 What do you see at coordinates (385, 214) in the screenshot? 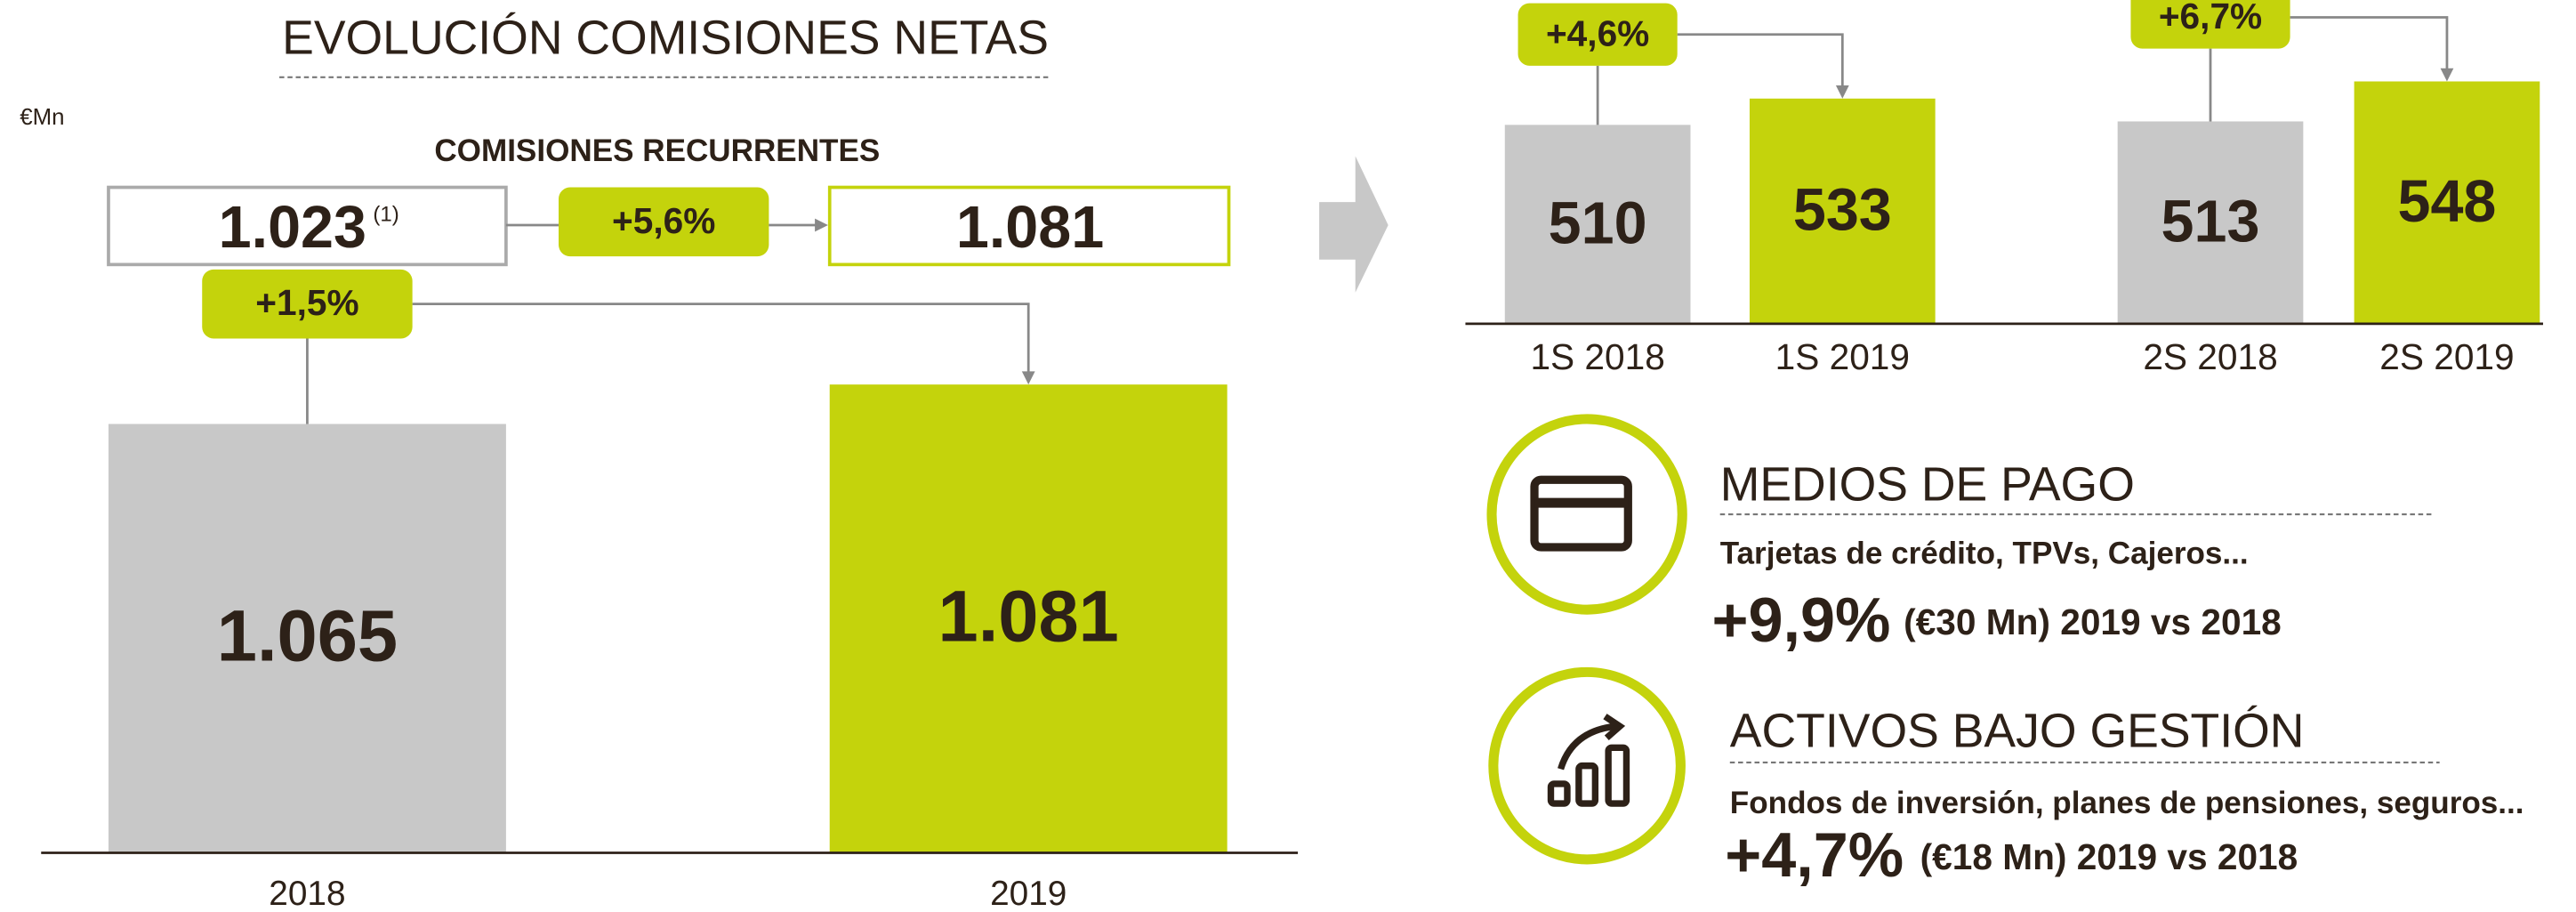
I see `footnote: (1)` at bounding box center [385, 214].